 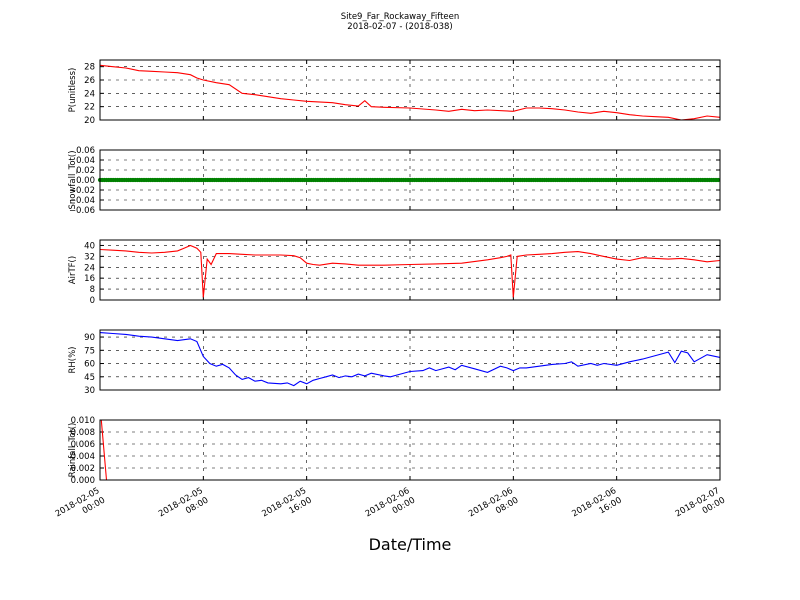 What do you see at coordinates (73, 270) in the screenshot?
I see `y-axis-label: AirTF()` at bounding box center [73, 270].